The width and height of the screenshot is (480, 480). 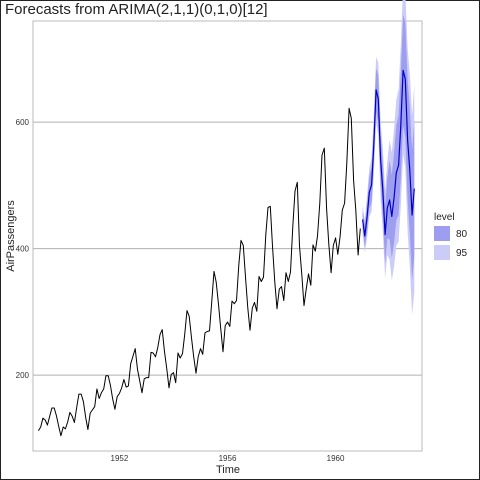 What do you see at coordinates (23, 122) in the screenshot?
I see `y-tick-label-600: 600` at bounding box center [23, 122].